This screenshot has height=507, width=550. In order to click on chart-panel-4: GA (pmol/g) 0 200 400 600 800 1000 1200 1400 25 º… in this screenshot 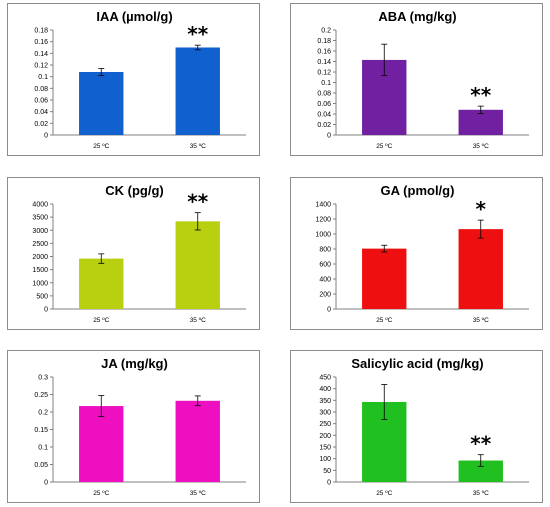, I will do `click(416, 253)`.